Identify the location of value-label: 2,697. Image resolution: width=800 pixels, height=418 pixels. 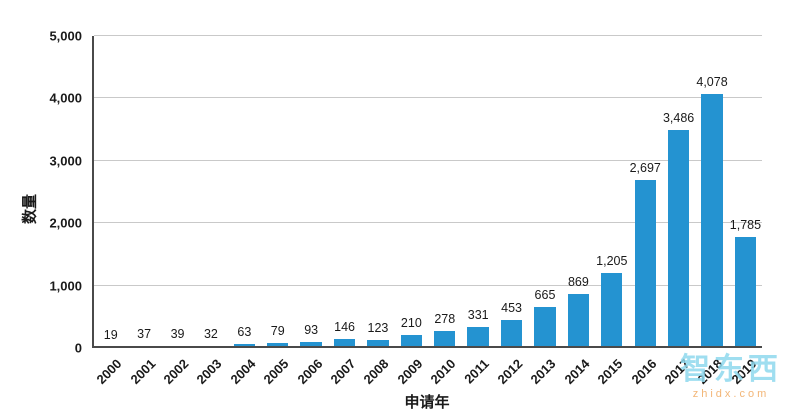
(645, 167).